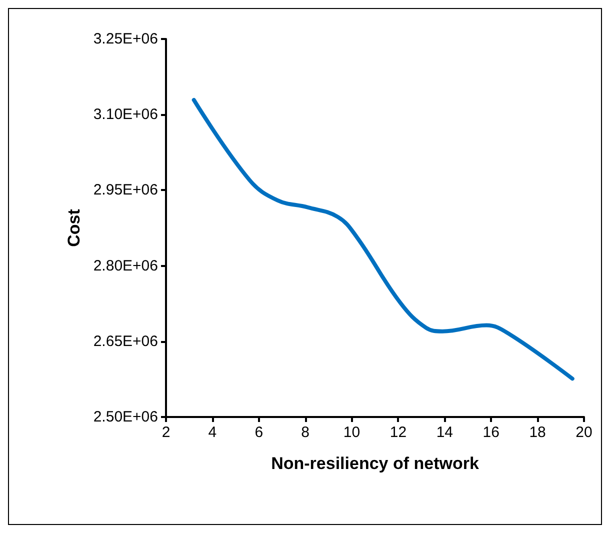 This screenshot has height=533, width=610. Describe the element at coordinates (375, 463) in the screenshot. I see `x-axis-title: Non-resiliency of network` at that location.